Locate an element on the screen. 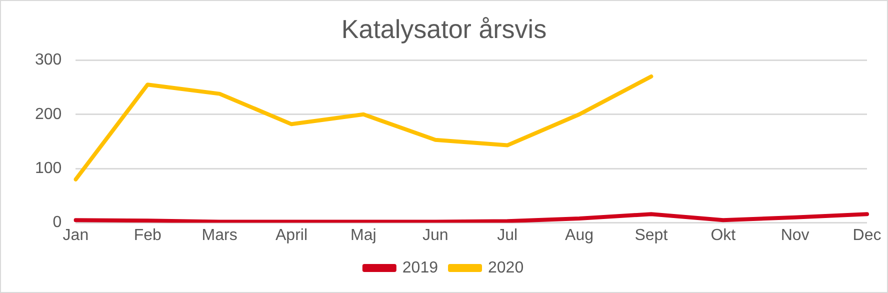  x-tick-label: Dec is located at coordinates (867, 235).